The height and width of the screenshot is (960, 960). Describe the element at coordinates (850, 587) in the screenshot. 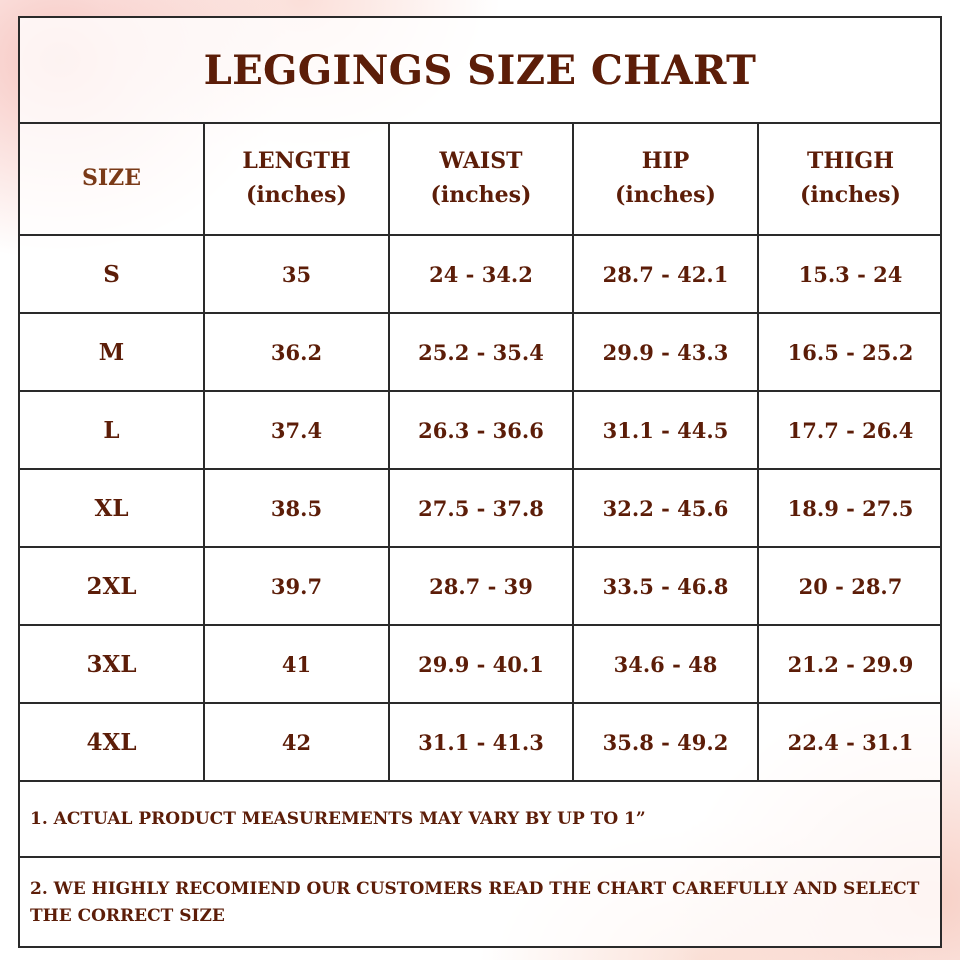

I see `measurement: 20 - 28.7` at that location.